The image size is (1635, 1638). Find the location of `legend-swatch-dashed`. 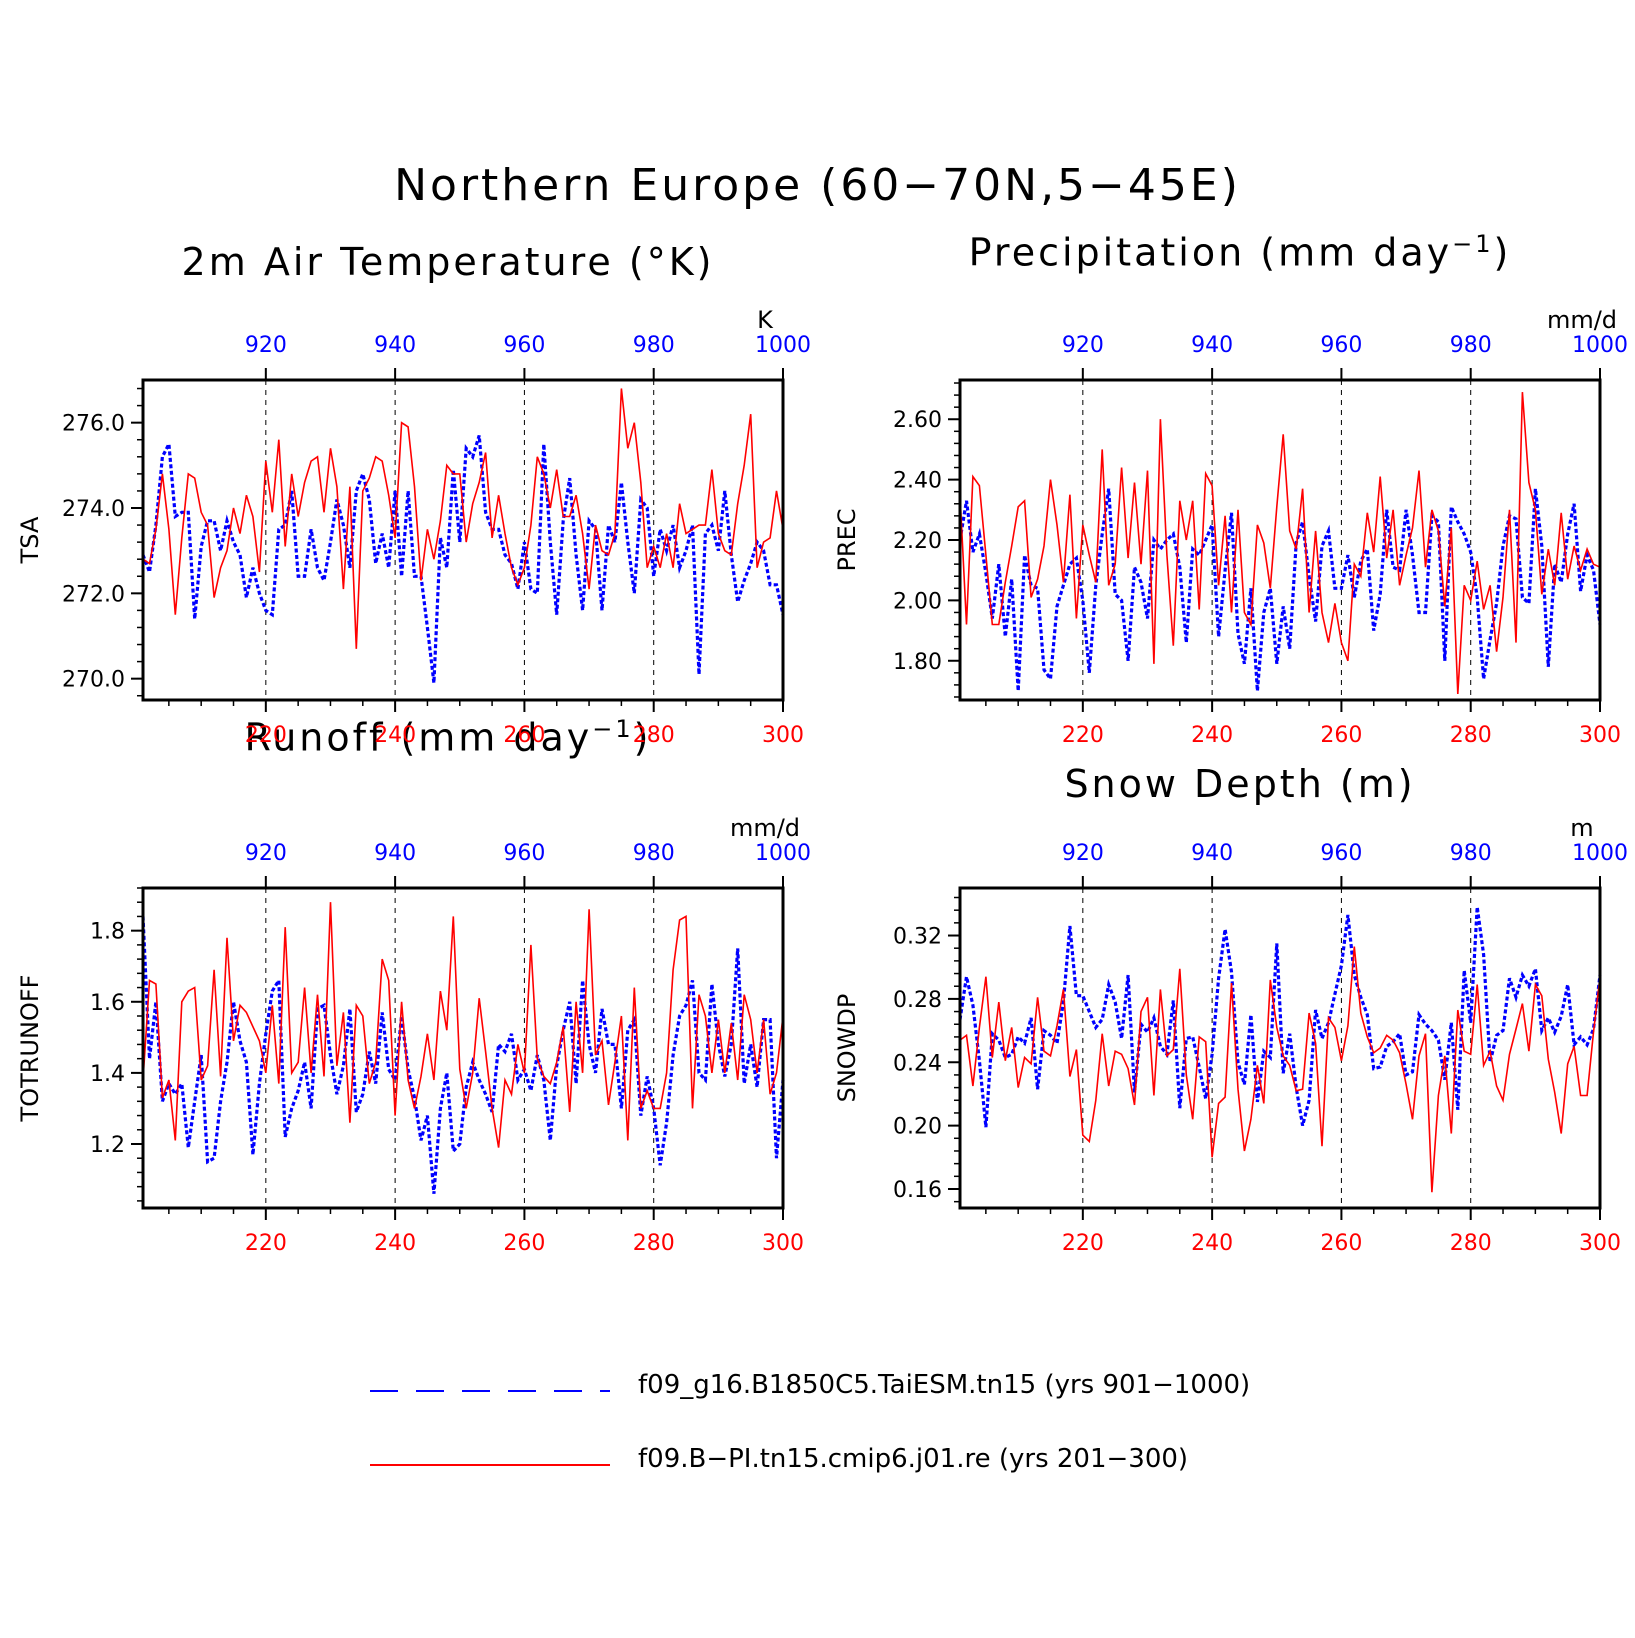

legend-swatch-dashed is located at coordinates (490, 1391).